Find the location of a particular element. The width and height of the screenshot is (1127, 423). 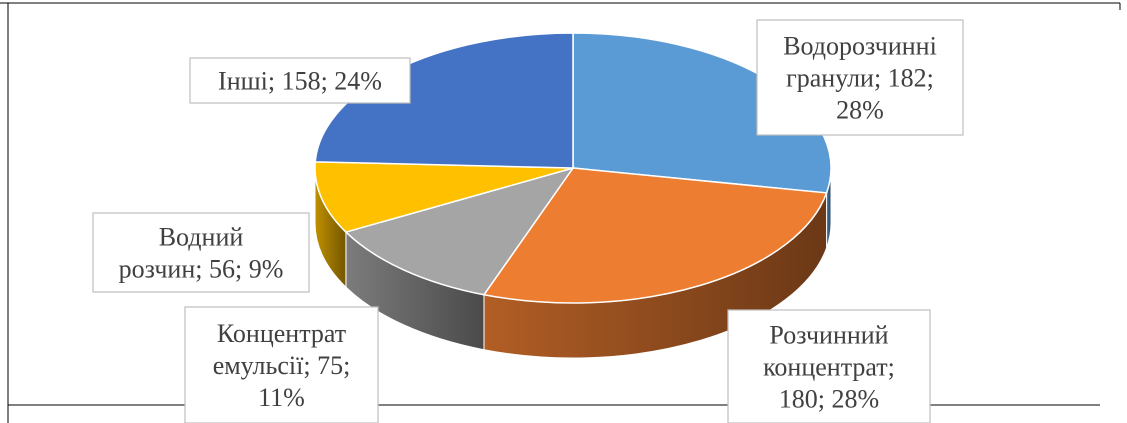

data-label: Розчинний концентрат; 180; 28% is located at coordinates (829, 367).